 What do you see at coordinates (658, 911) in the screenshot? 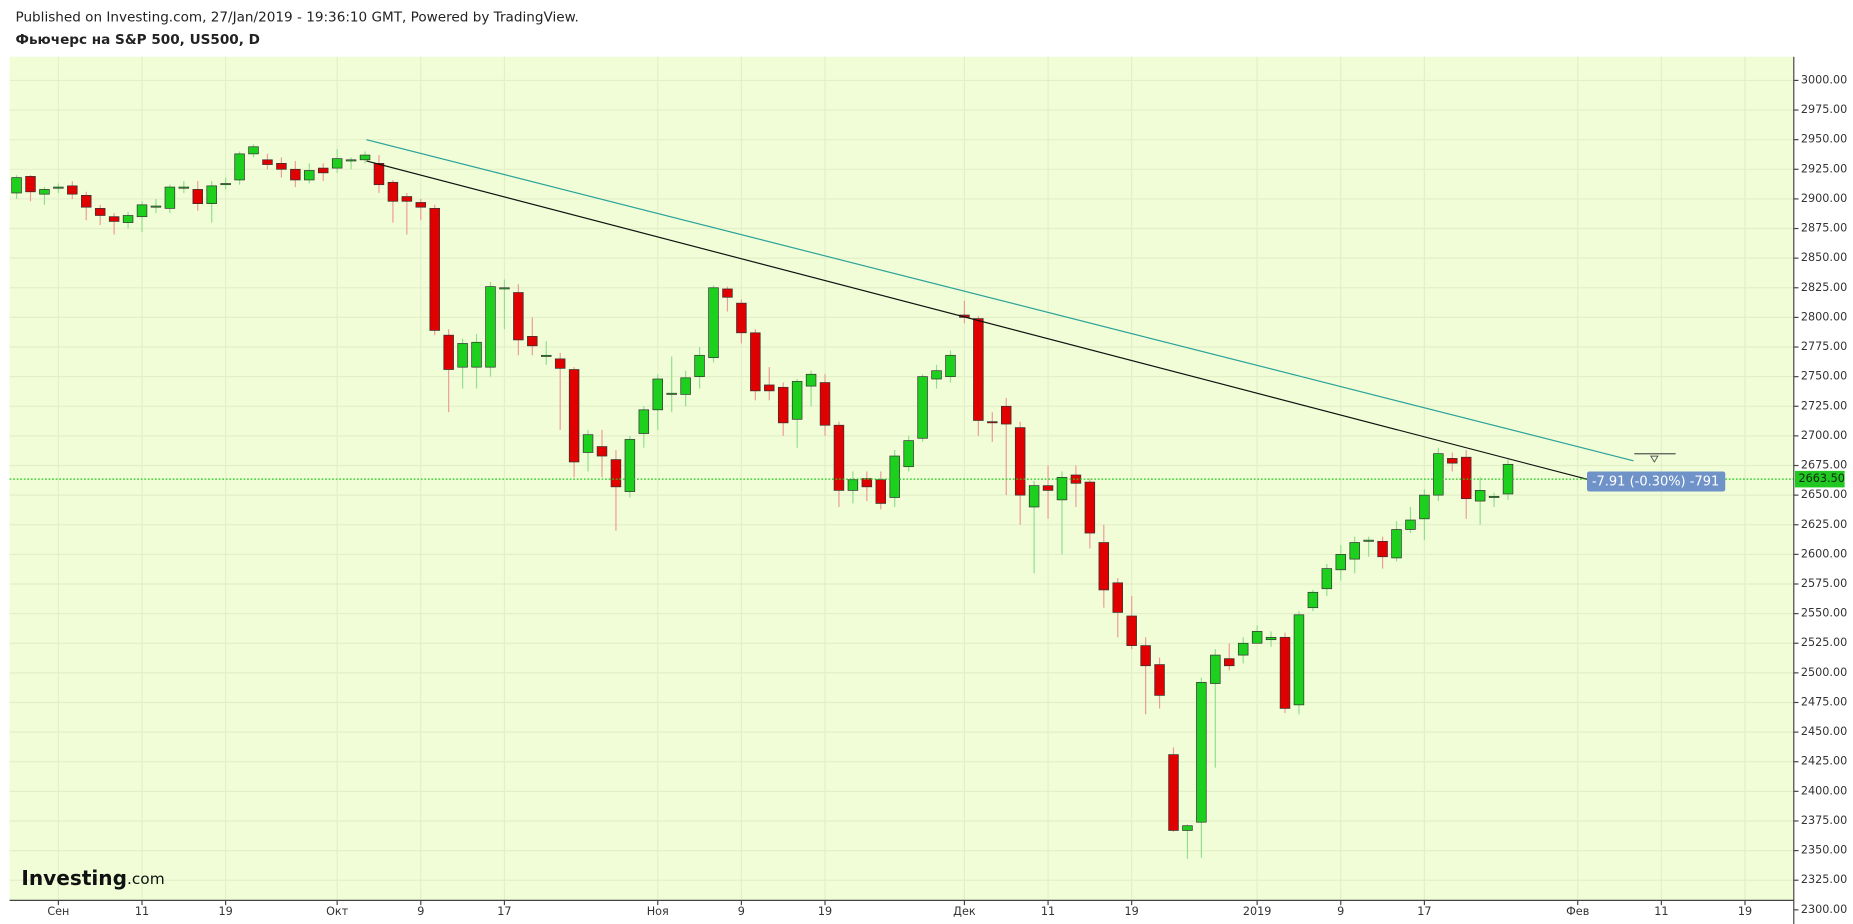
I see `x-tick-label: Ноя` at bounding box center [658, 911].